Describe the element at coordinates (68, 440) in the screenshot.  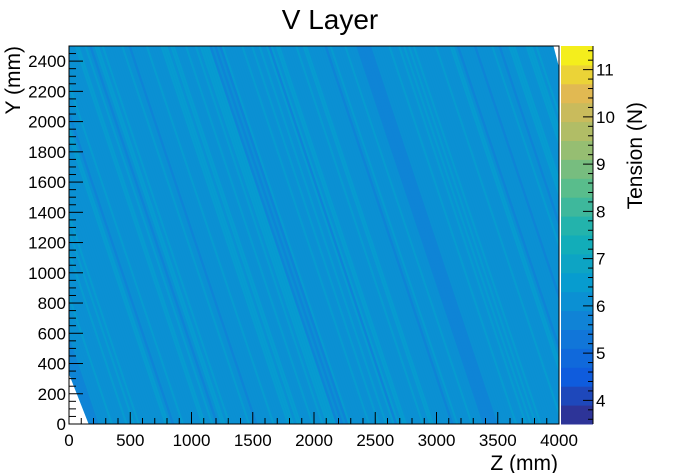
I see `x-tick-label: 0` at that location.